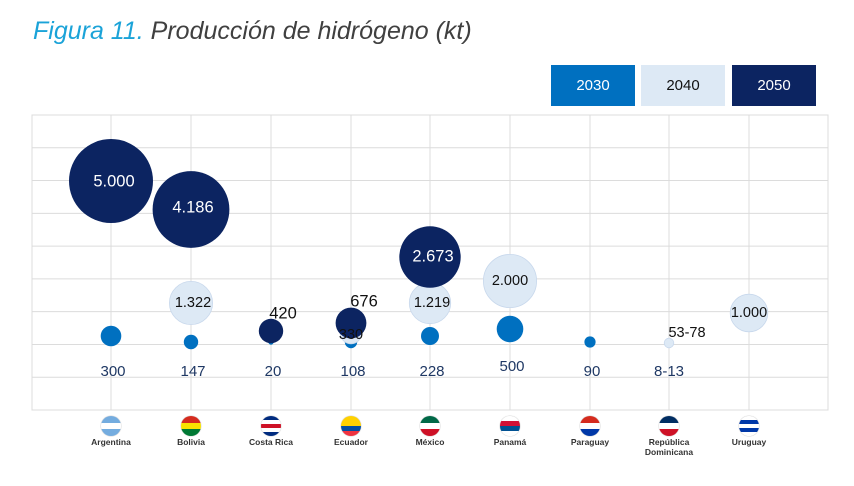 The width and height of the screenshot is (854, 486). I want to click on bubble-2050-bolivia, so click(191, 209).